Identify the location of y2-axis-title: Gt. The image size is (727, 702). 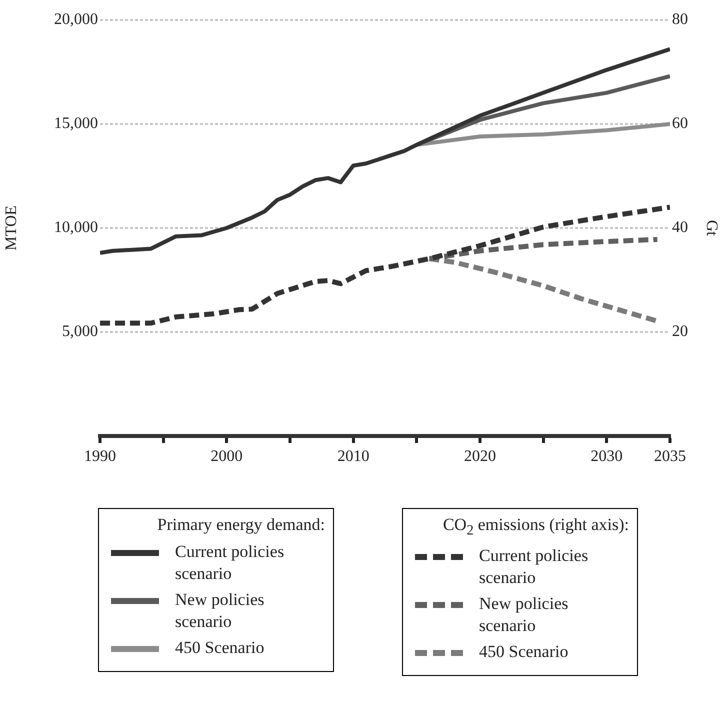
(711, 228).